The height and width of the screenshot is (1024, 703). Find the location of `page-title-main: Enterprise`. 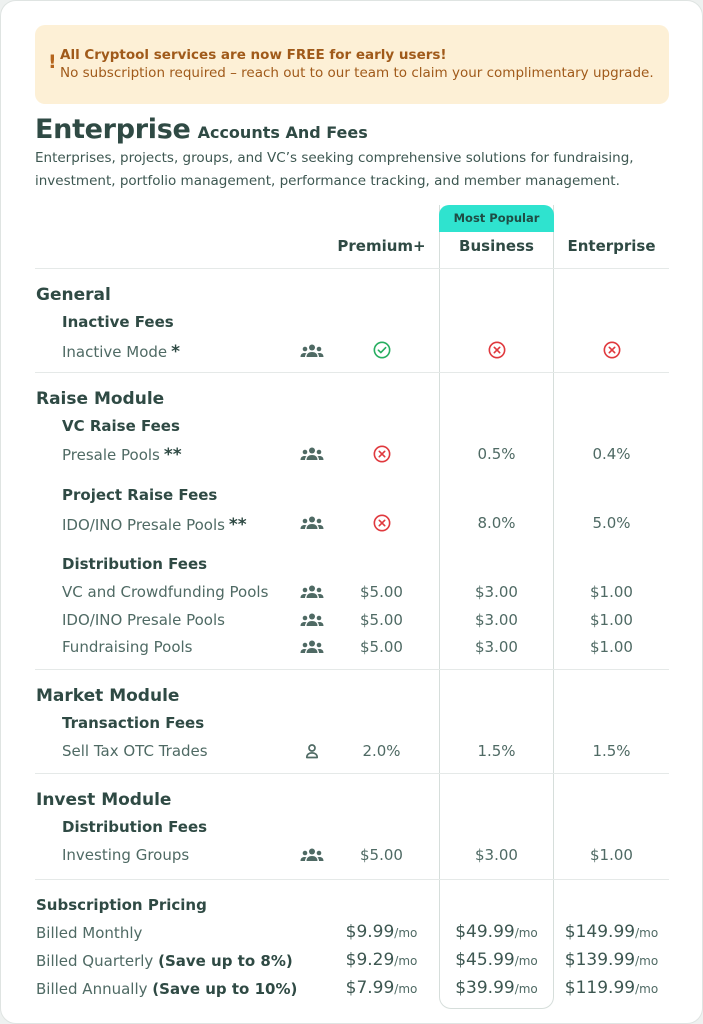

page-title-main: Enterprise is located at coordinates (113, 129).